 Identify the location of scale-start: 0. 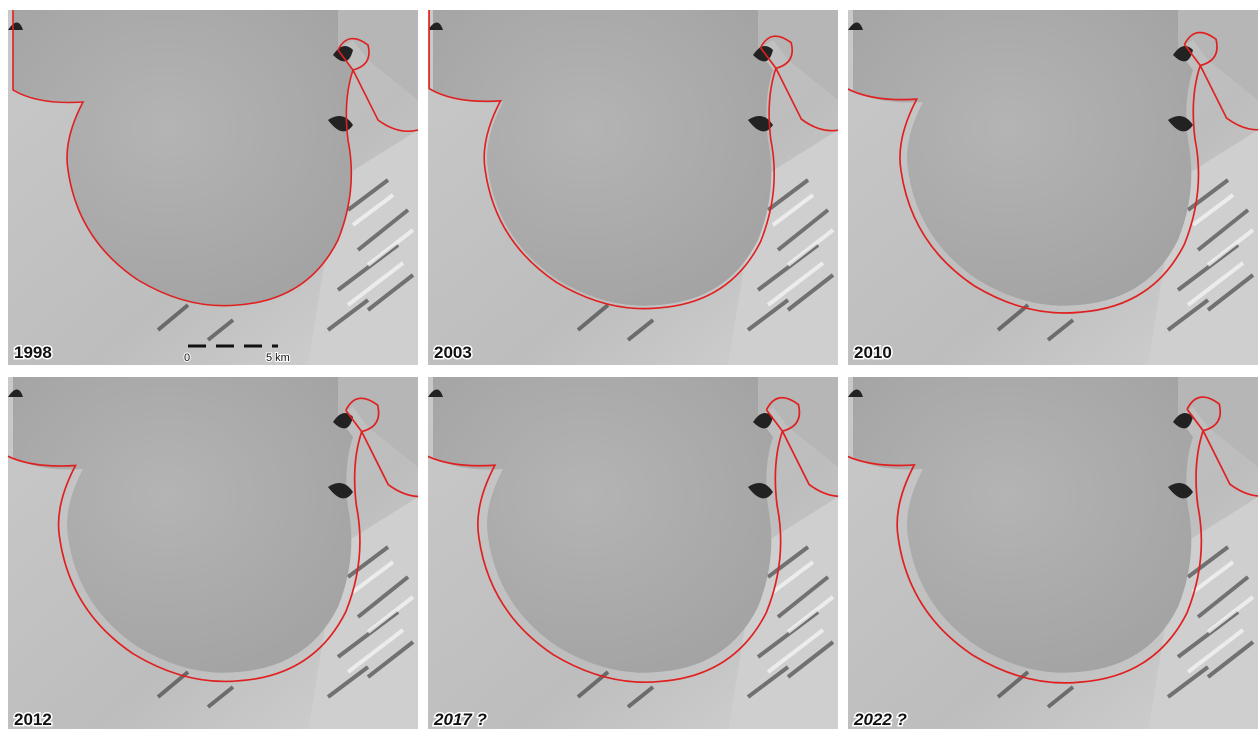
(187, 358).